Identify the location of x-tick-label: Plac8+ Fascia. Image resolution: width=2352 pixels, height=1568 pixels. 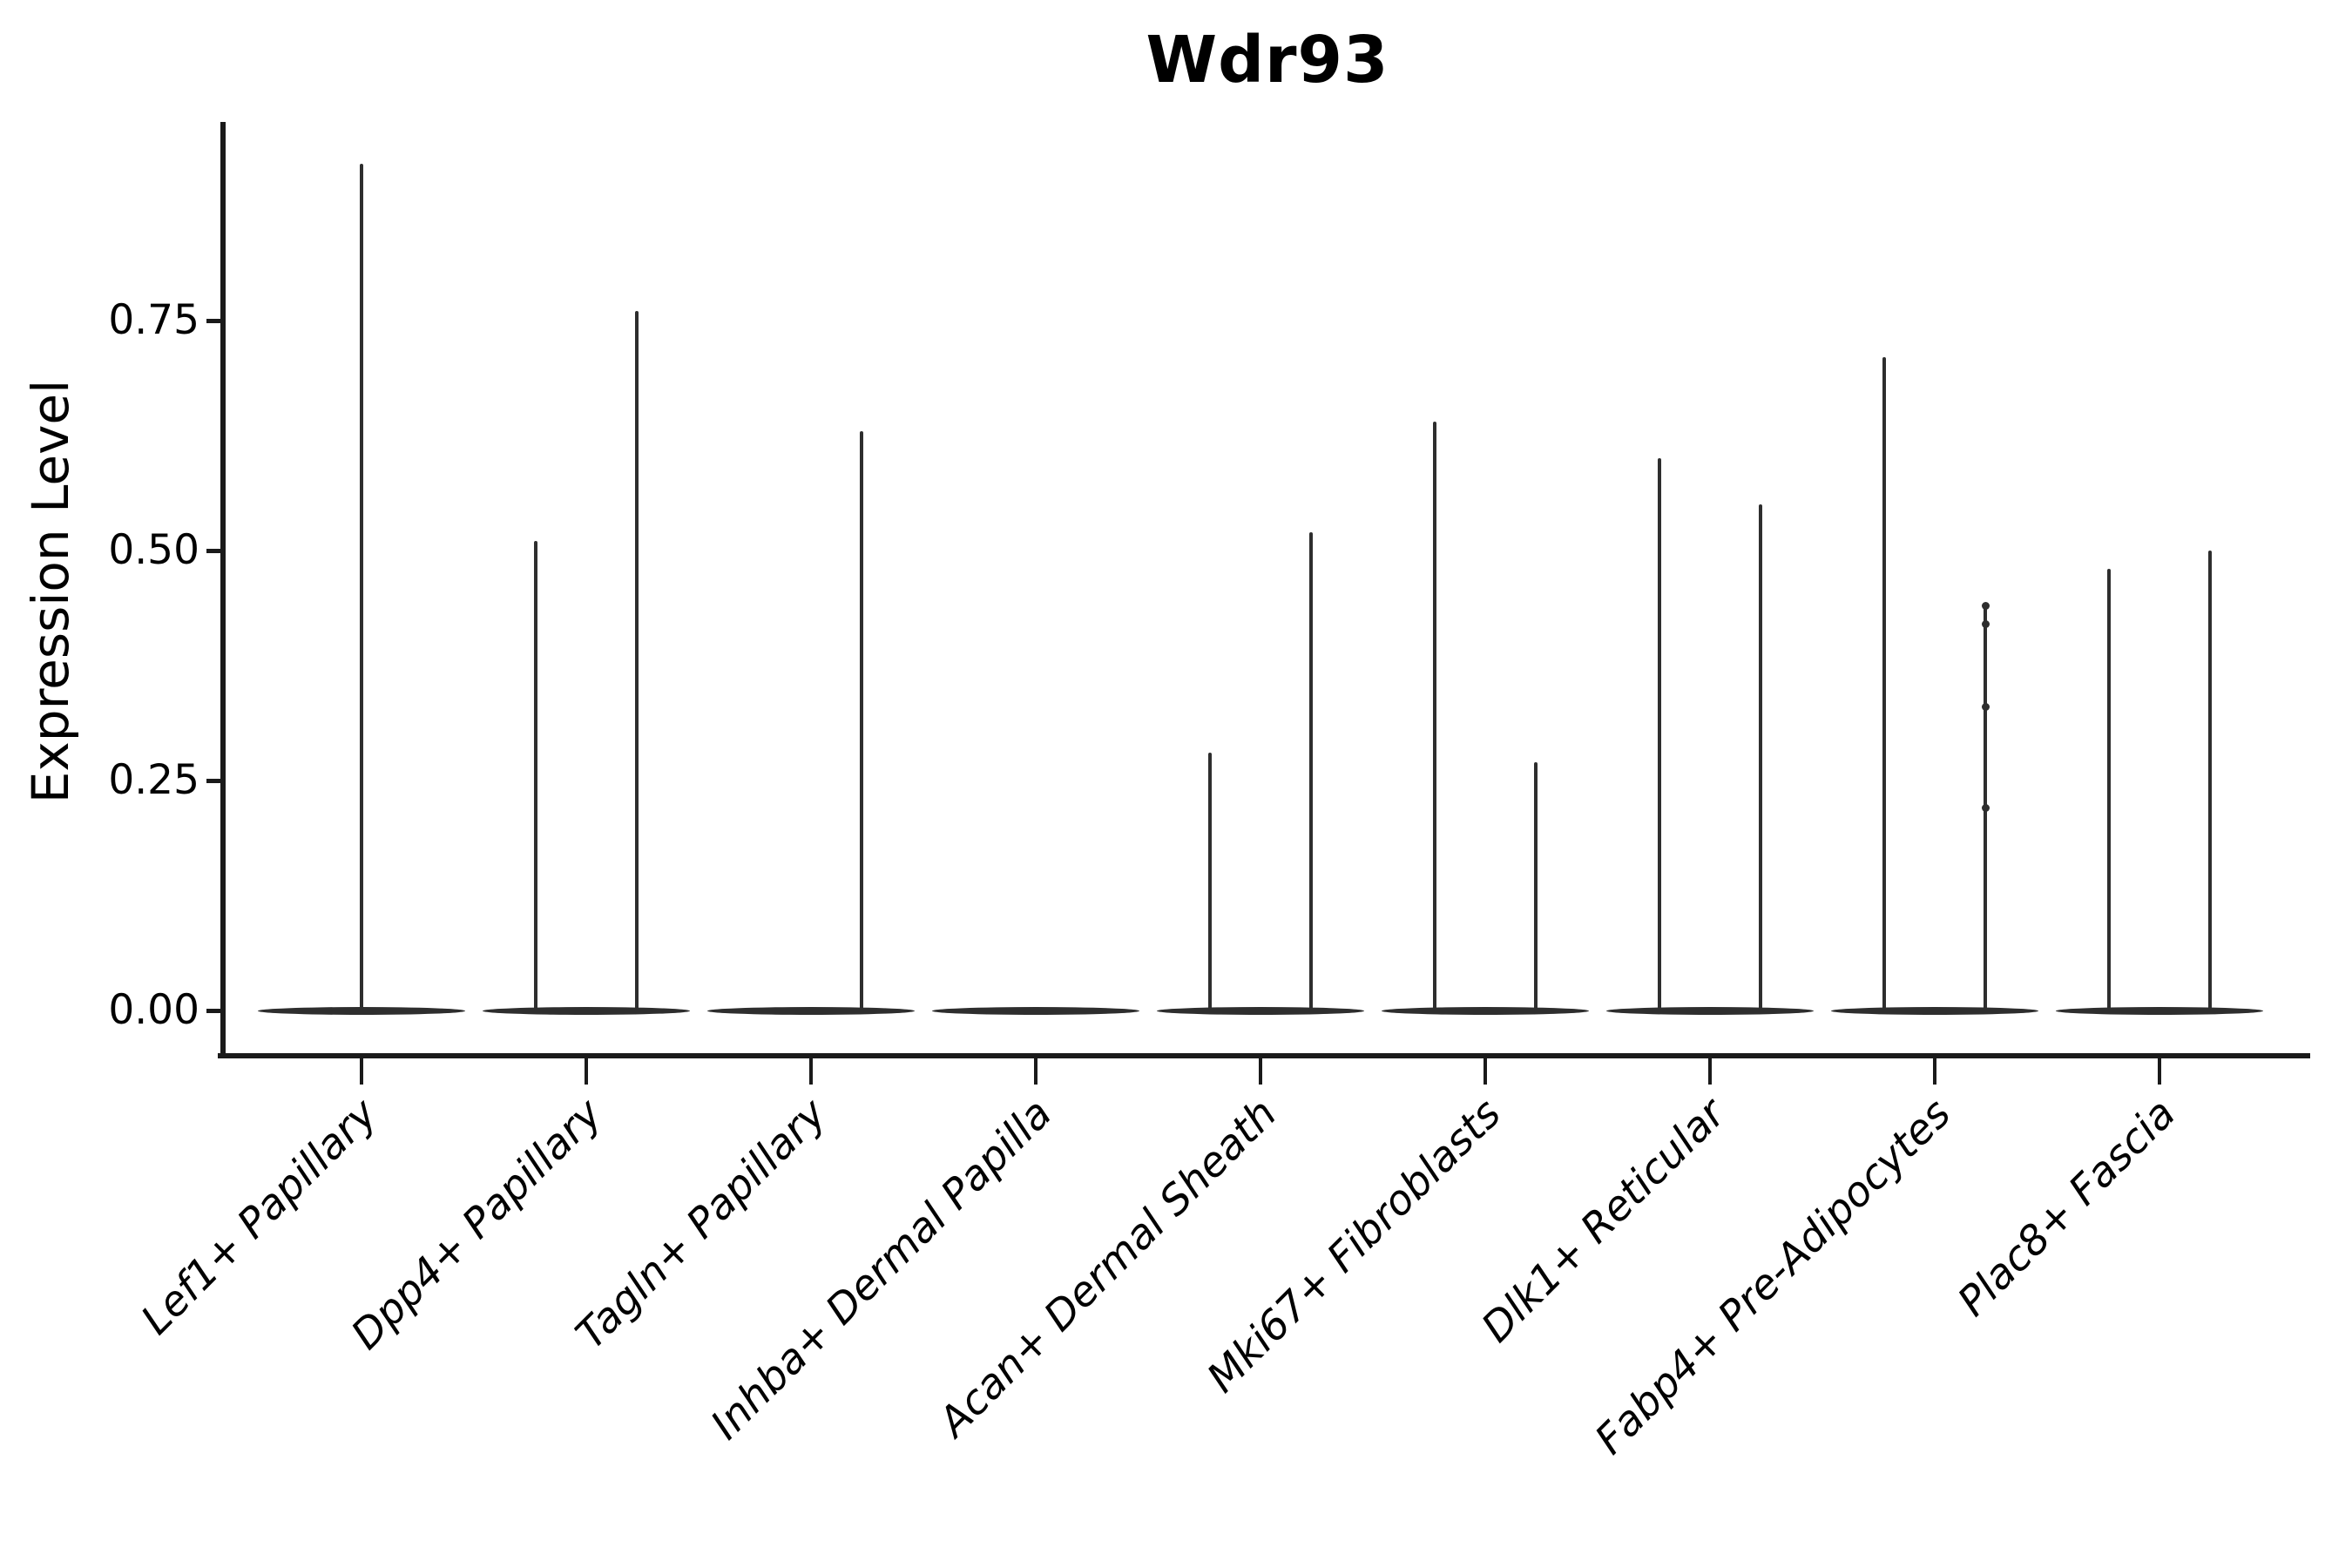
(2066, 1207).